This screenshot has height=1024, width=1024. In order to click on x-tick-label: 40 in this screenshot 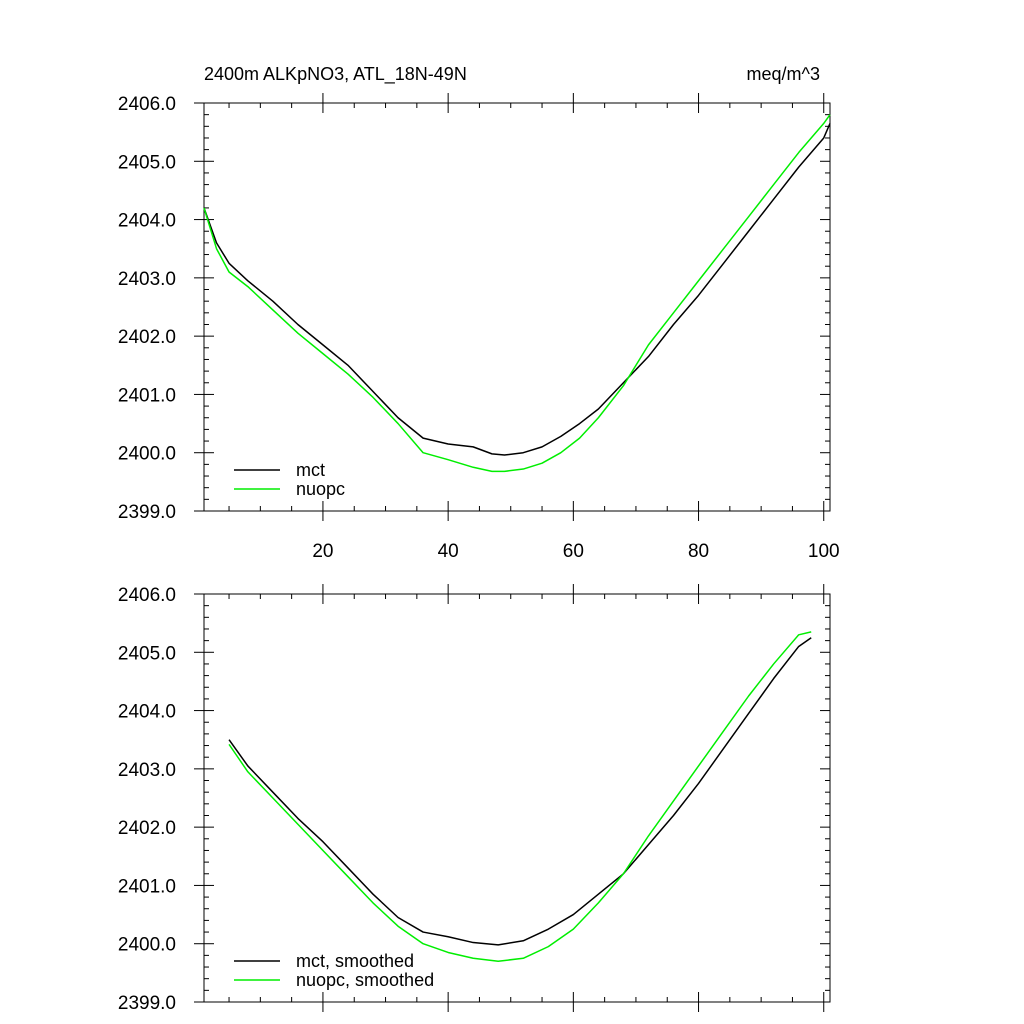, I will do `click(448, 551)`.